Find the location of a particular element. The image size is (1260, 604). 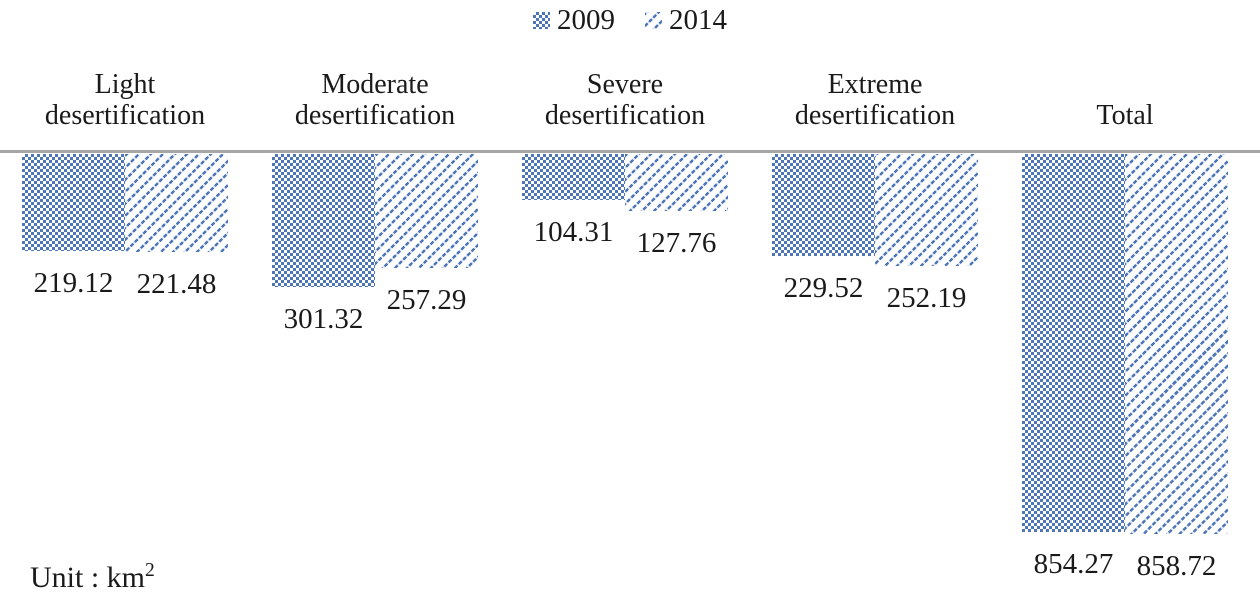

legend: 2009 2014 is located at coordinates (630, 20).